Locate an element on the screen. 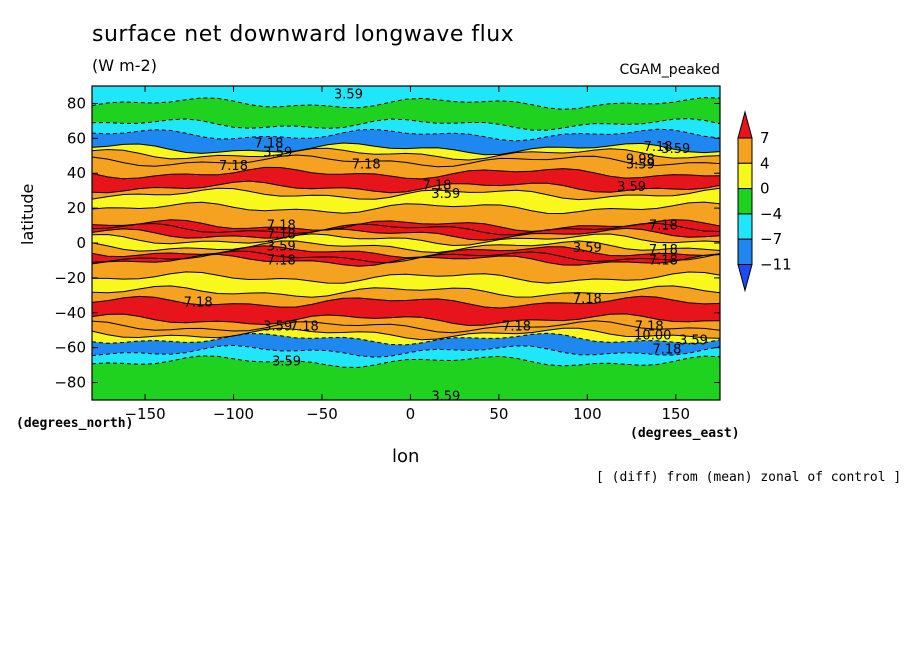  y-tick-label: −20 is located at coordinates (70, 278).